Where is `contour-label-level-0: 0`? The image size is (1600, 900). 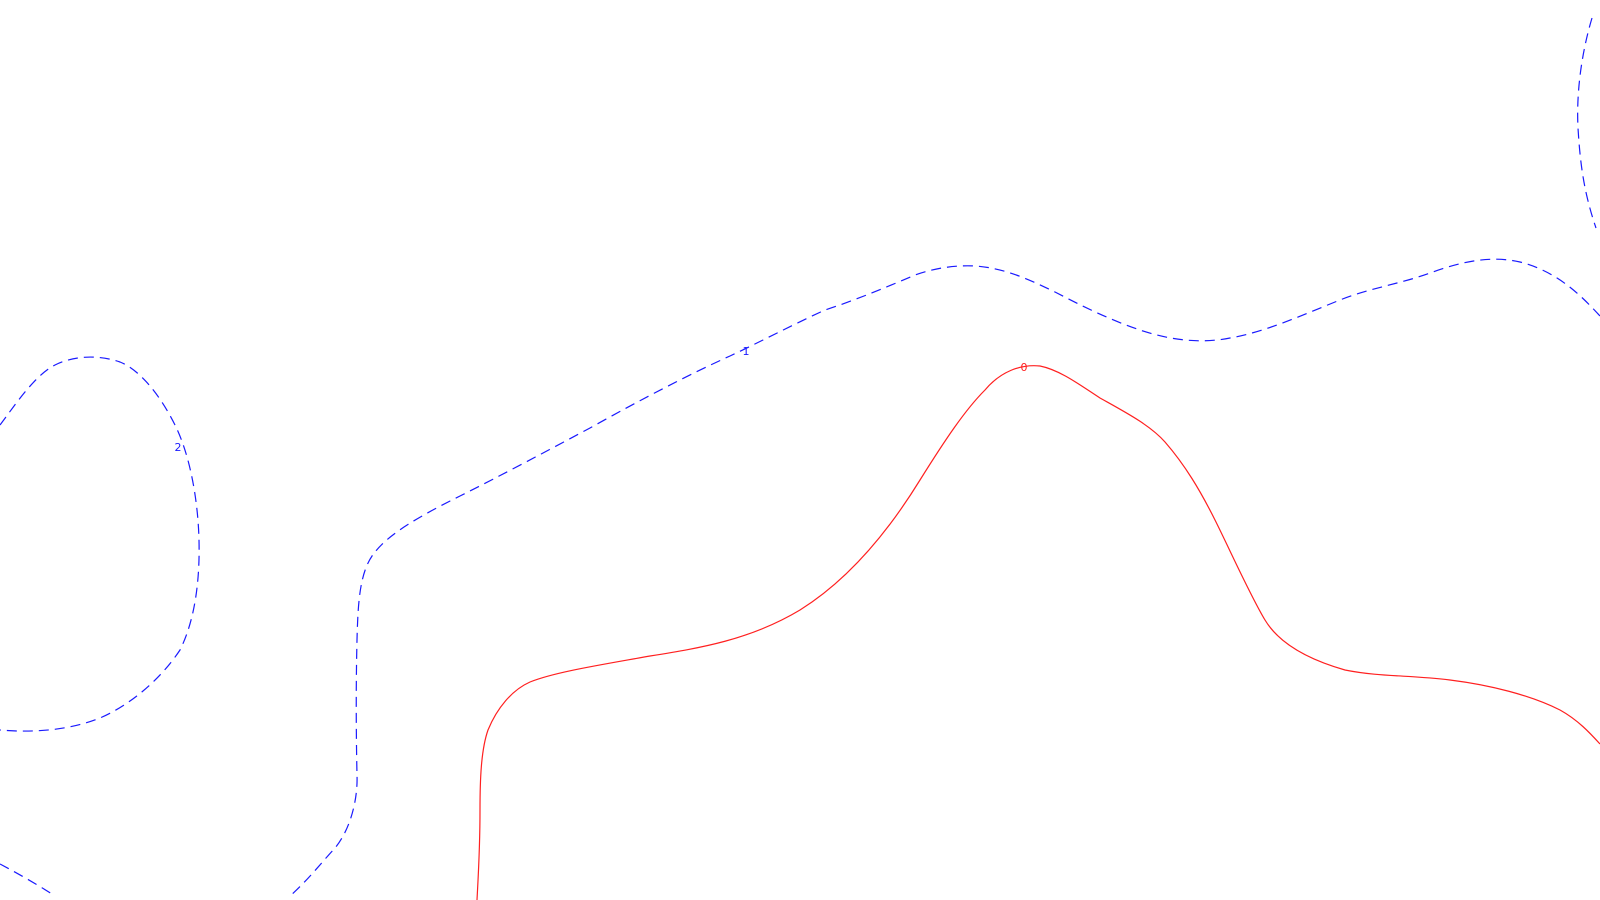
contour-label-level-0: 0 is located at coordinates (1024, 367).